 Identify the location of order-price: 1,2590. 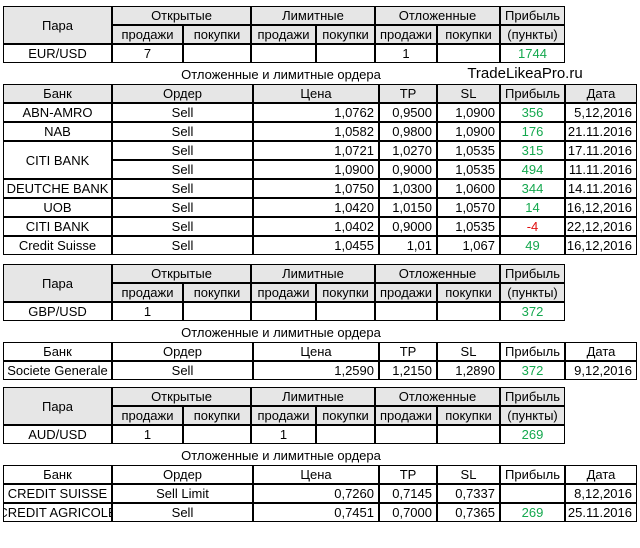
(316, 370).